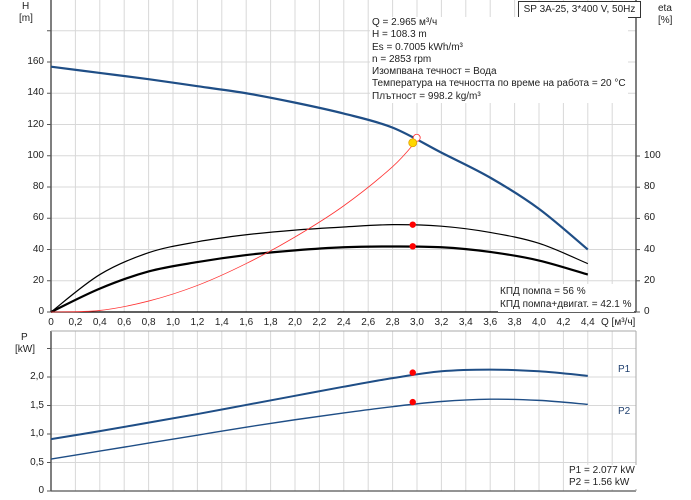 Image resolution: width=691 pixels, height=500 pixels. What do you see at coordinates (566, 304) in the screenshot?
I see `pump-motor-efficiency: КПД помпа+двигат. = 42.1 %` at bounding box center [566, 304].